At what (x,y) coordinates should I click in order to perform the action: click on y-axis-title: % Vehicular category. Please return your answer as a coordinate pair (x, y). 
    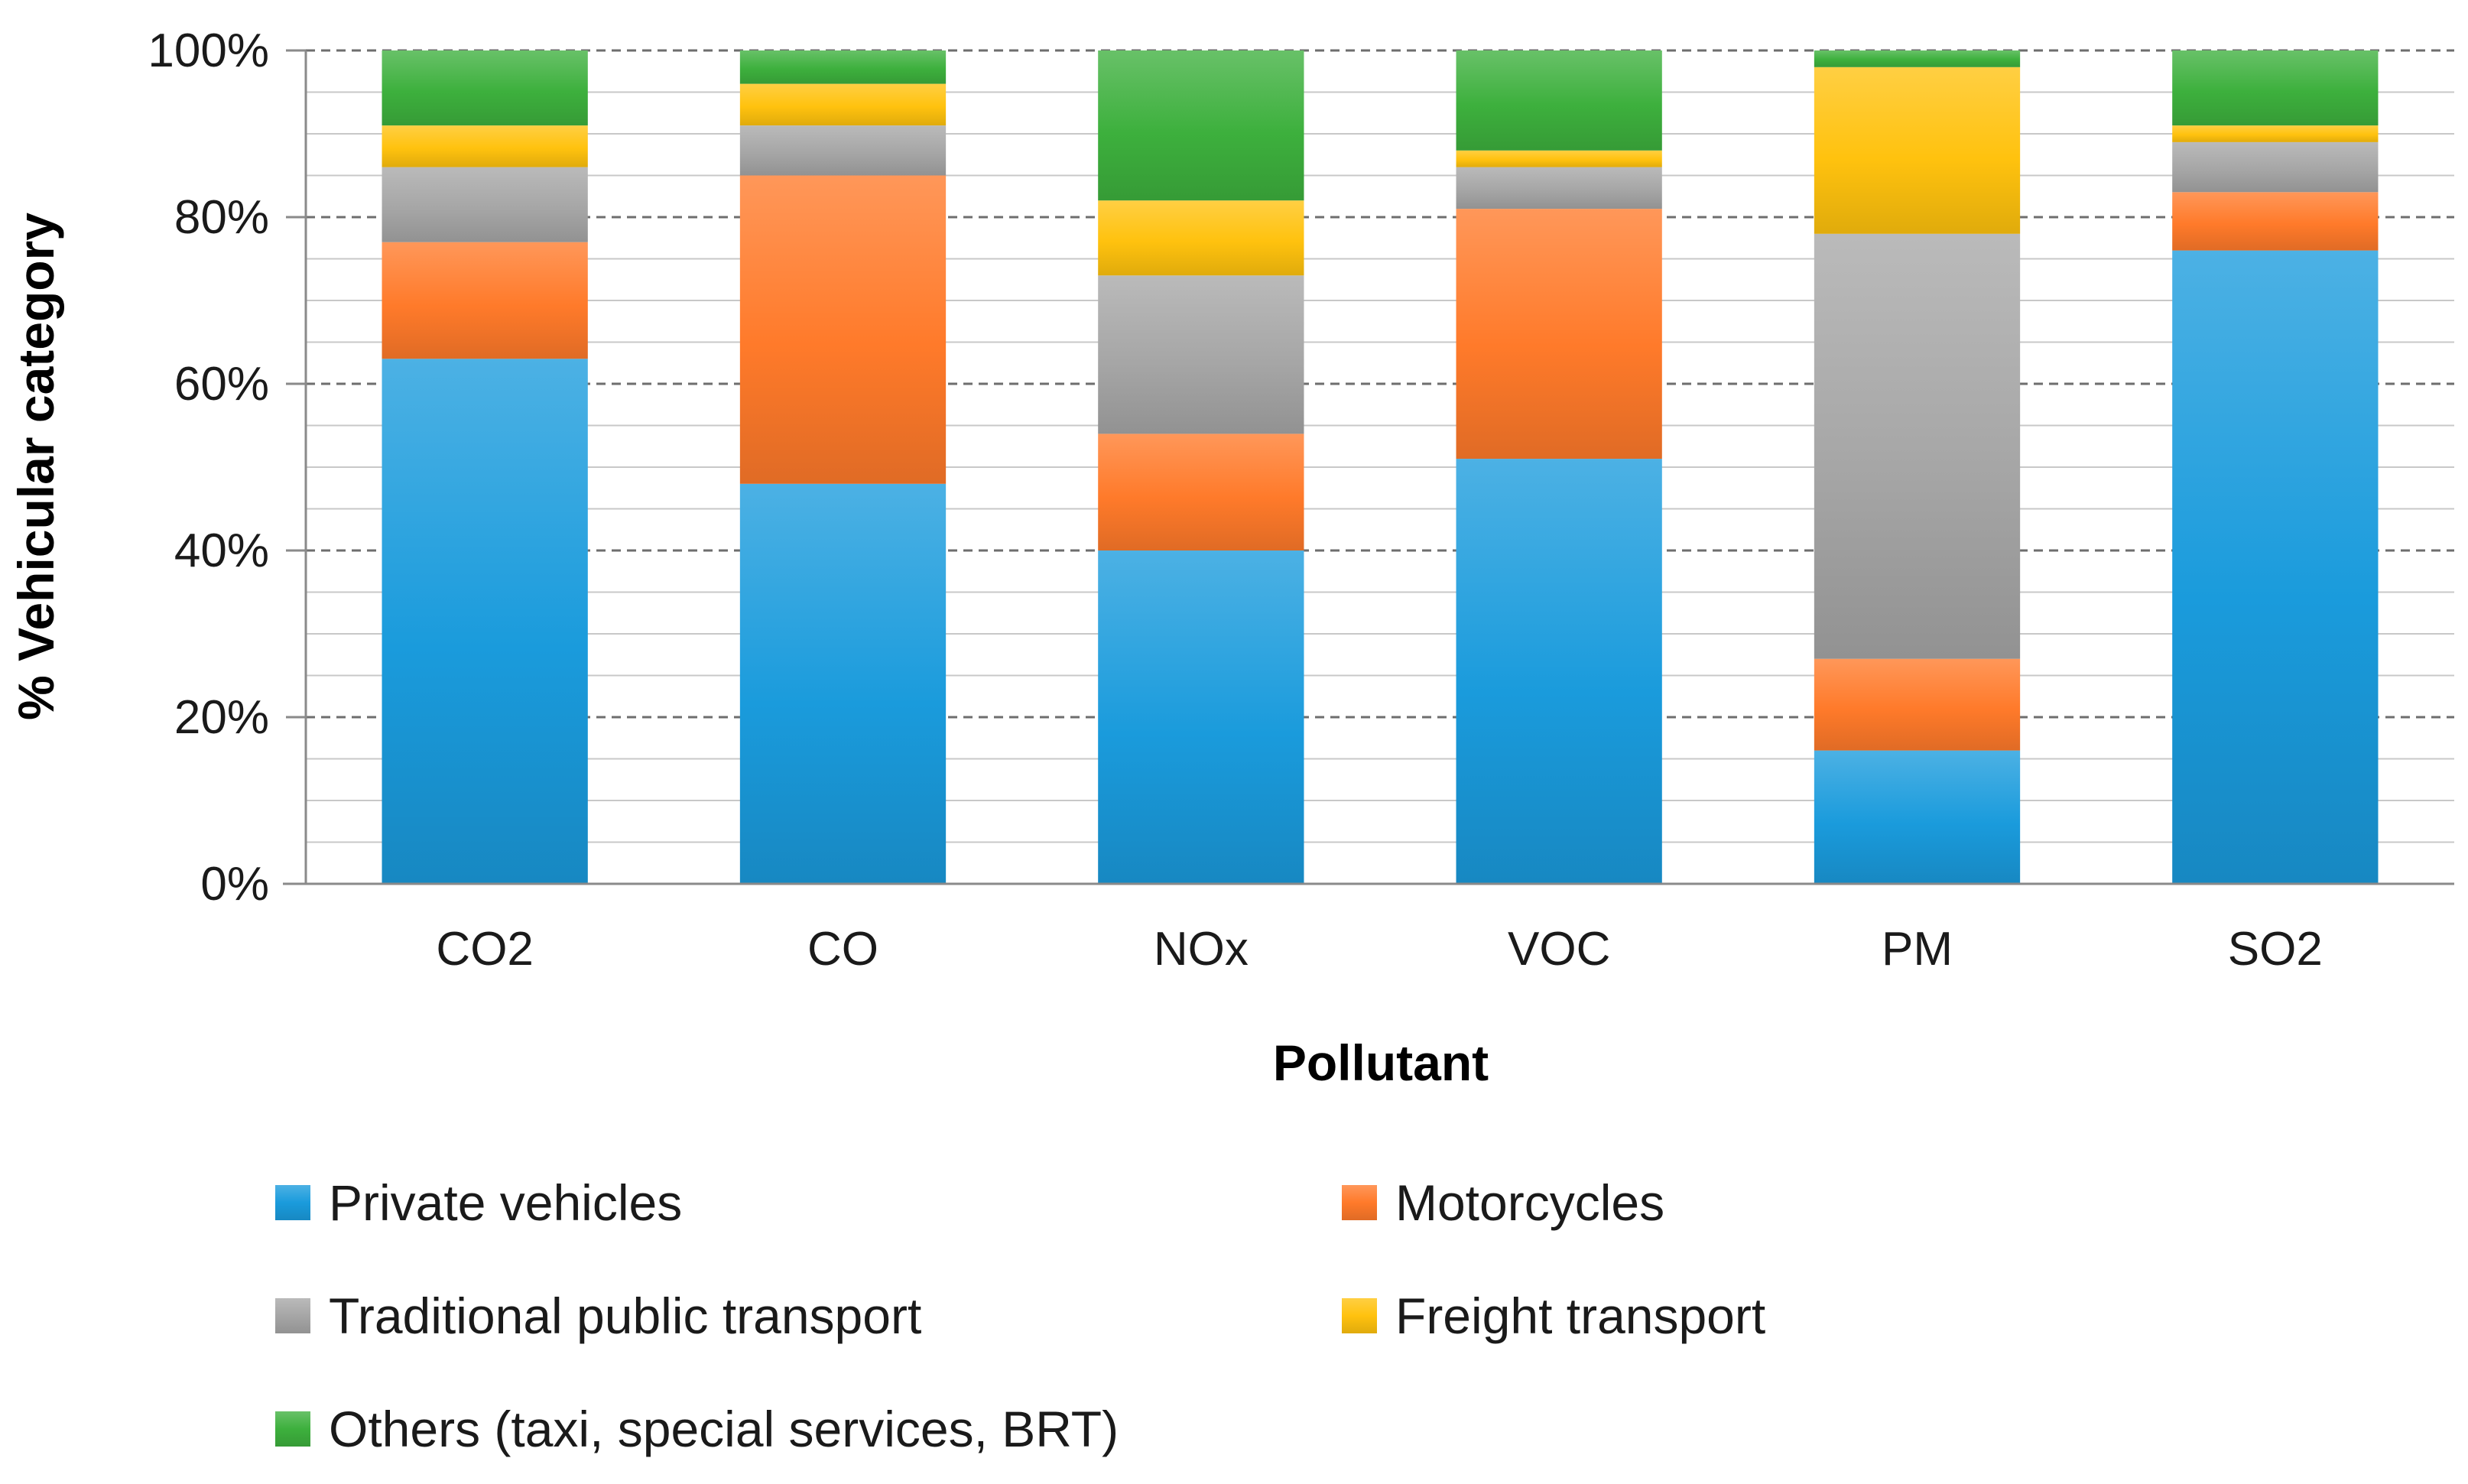
    Looking at the image, I should click on (36, 467).